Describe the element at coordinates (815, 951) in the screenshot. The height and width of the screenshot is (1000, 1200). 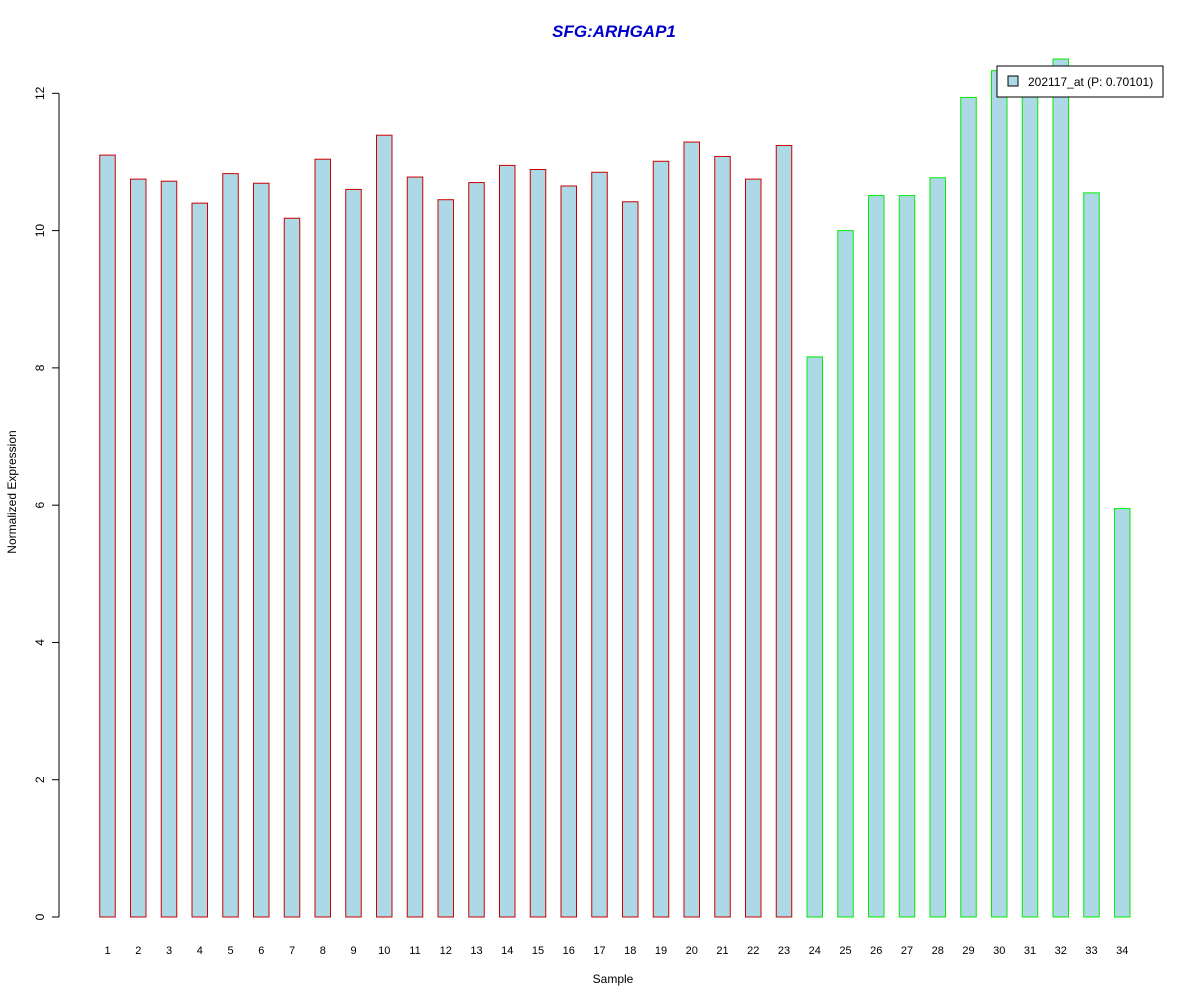
I see `x-tick-label: 24` at that location.